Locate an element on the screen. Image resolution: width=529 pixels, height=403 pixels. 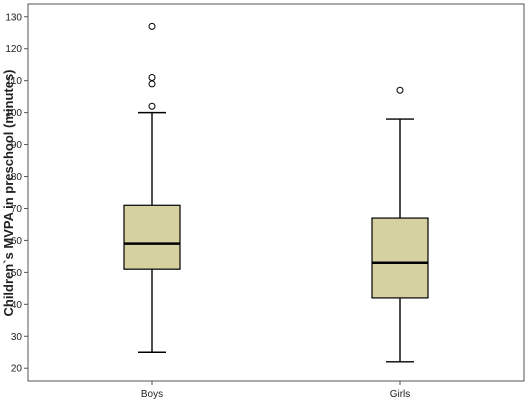
box-girls is located at coordinates (400, 224).